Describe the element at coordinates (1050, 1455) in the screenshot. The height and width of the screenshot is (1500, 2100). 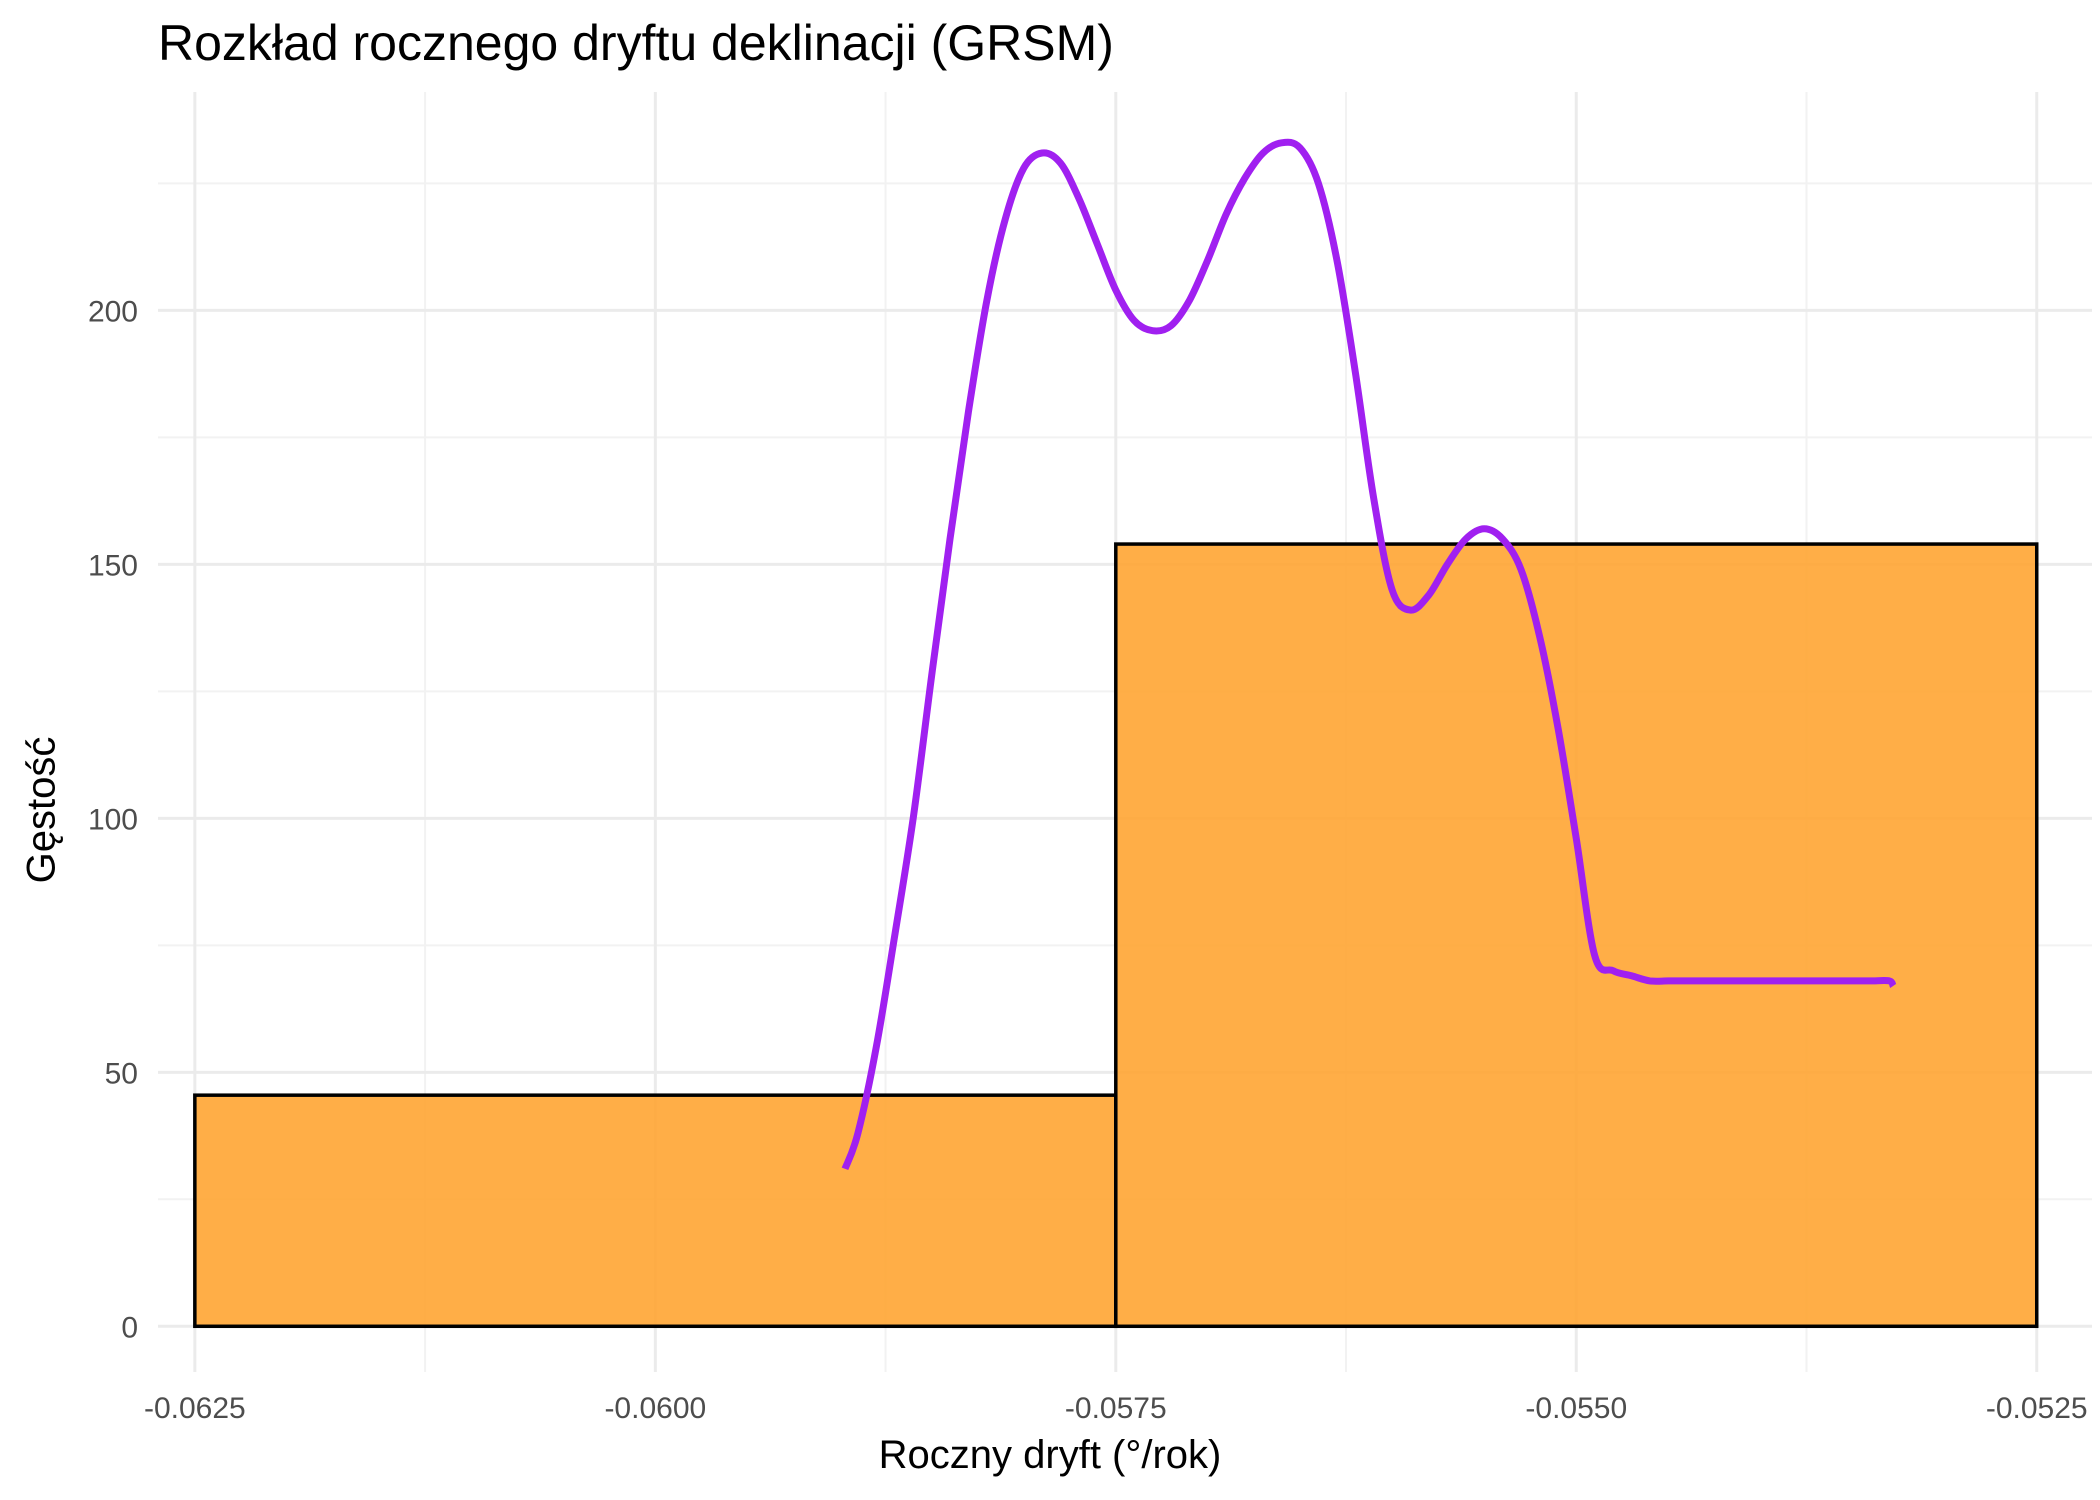
I see `x-axis-title: Roczny dryft (°/rok)` at that location.